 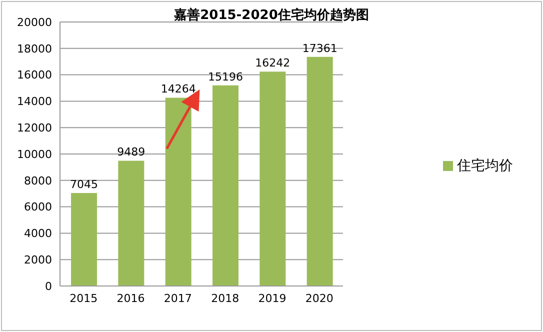 I want to click on y-tick-label: 16000, so click(x=34, y=75).